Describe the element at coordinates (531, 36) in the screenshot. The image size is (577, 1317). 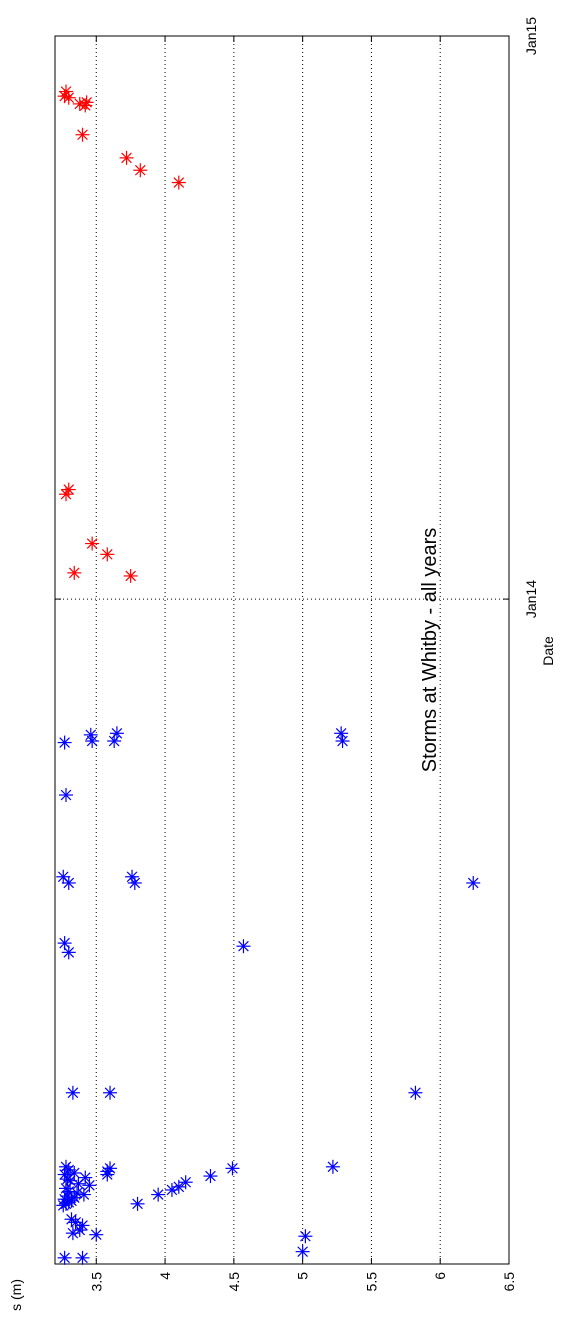
I see `x-tick-label: Jan15` at that location.